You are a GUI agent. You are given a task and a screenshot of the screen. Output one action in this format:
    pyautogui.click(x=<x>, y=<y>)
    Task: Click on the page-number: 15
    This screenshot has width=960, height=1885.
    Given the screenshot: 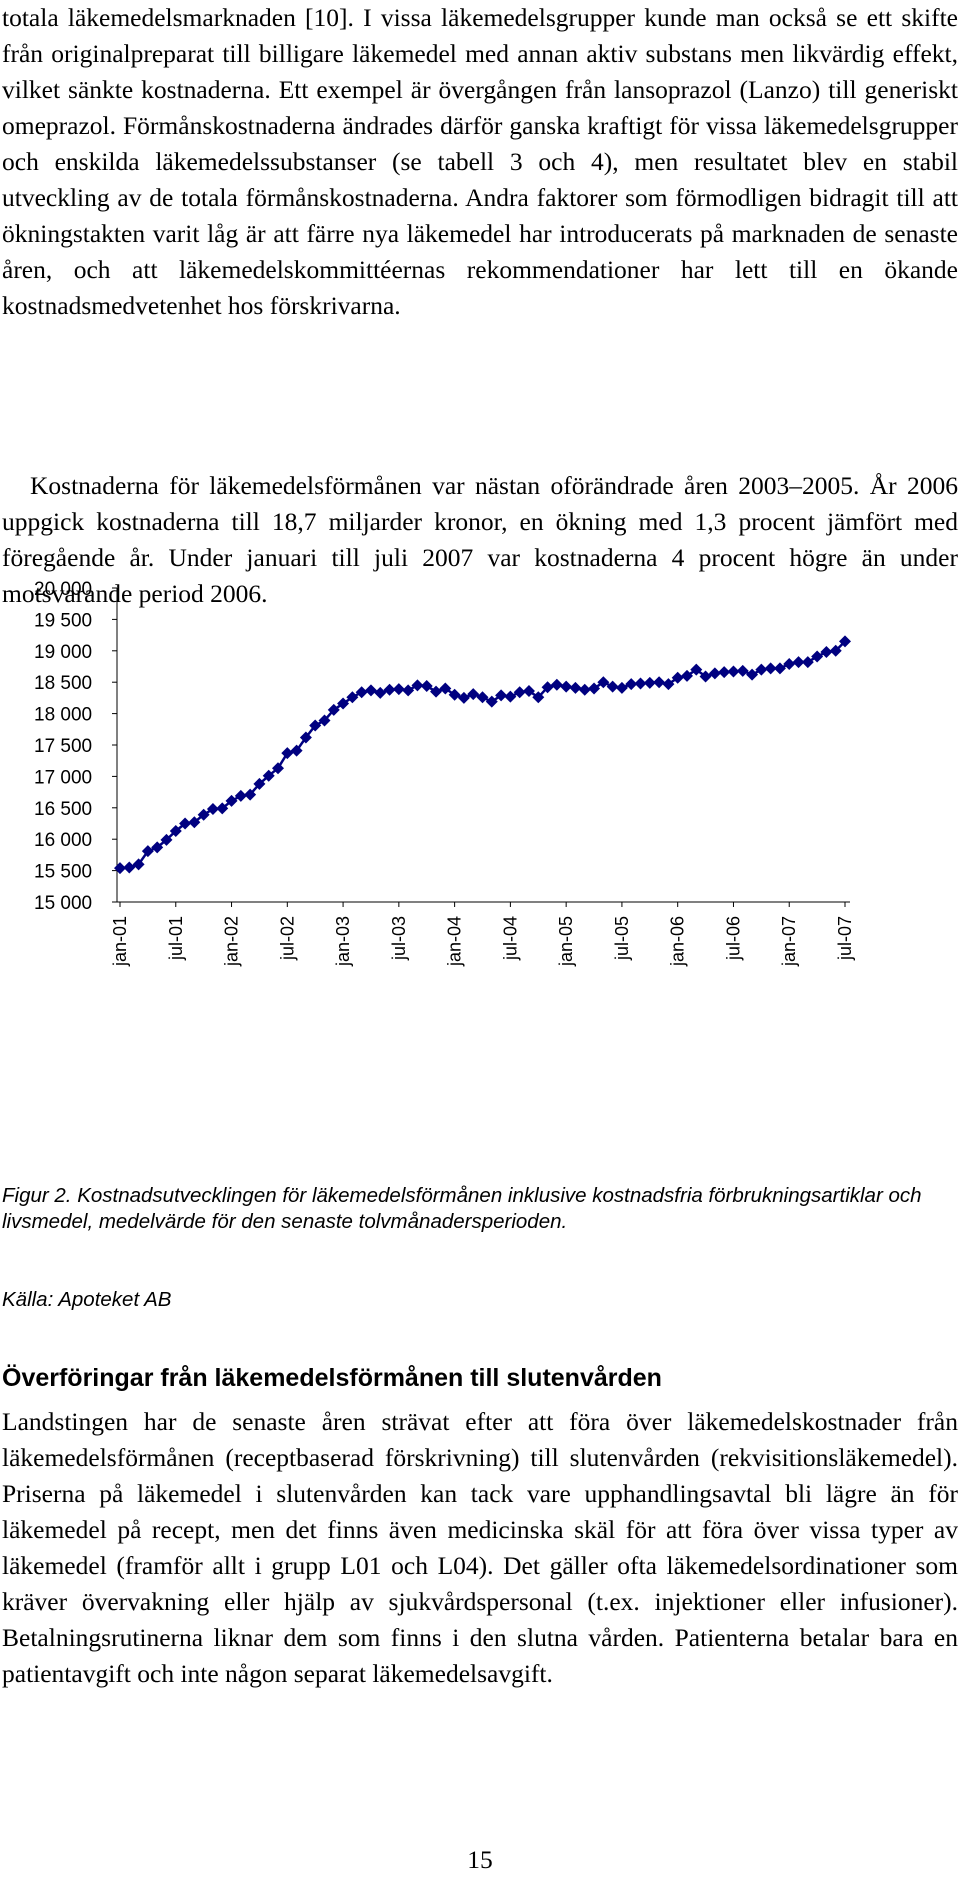 What is the action you would take?
    pyautogui.click(x=480, y=1859)
    